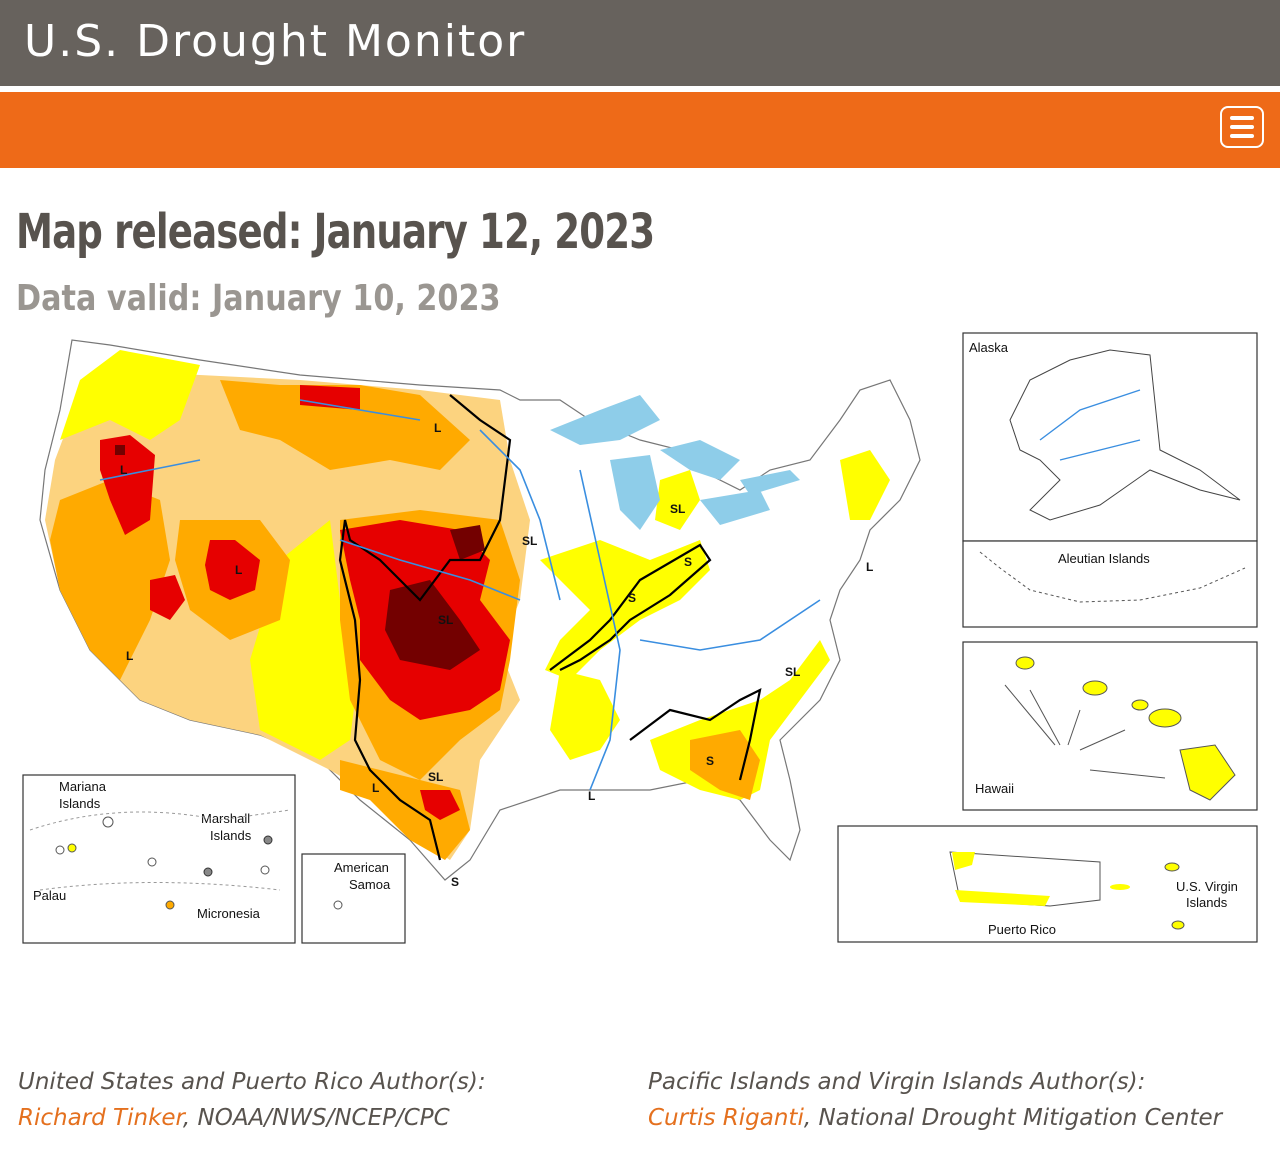 This screenshot has width=1280, height=1165. I want to click on map-released-date: Map released: January 12, 2023, so click(335, 232).